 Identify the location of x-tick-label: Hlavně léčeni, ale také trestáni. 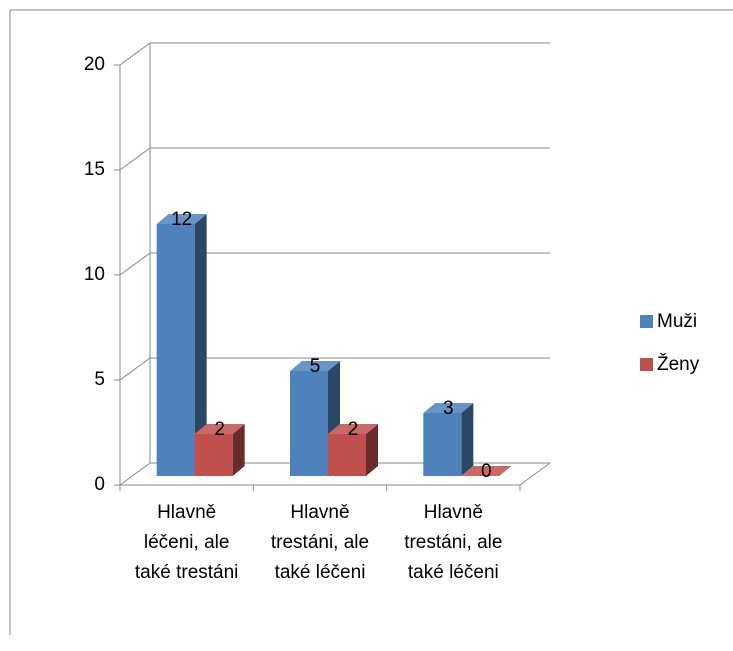
(186, 542).